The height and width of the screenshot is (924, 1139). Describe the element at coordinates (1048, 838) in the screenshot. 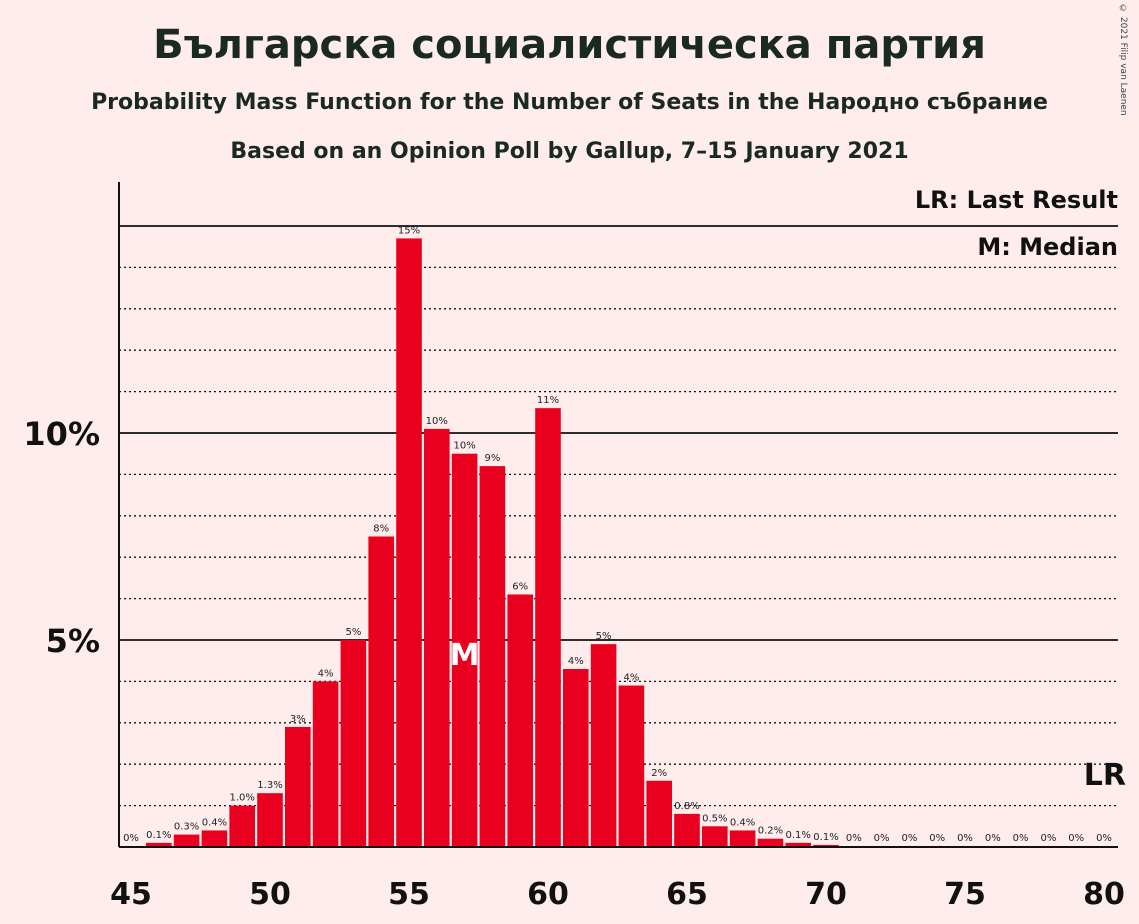

I see `bar-label-seat-78: 0%` at that location.